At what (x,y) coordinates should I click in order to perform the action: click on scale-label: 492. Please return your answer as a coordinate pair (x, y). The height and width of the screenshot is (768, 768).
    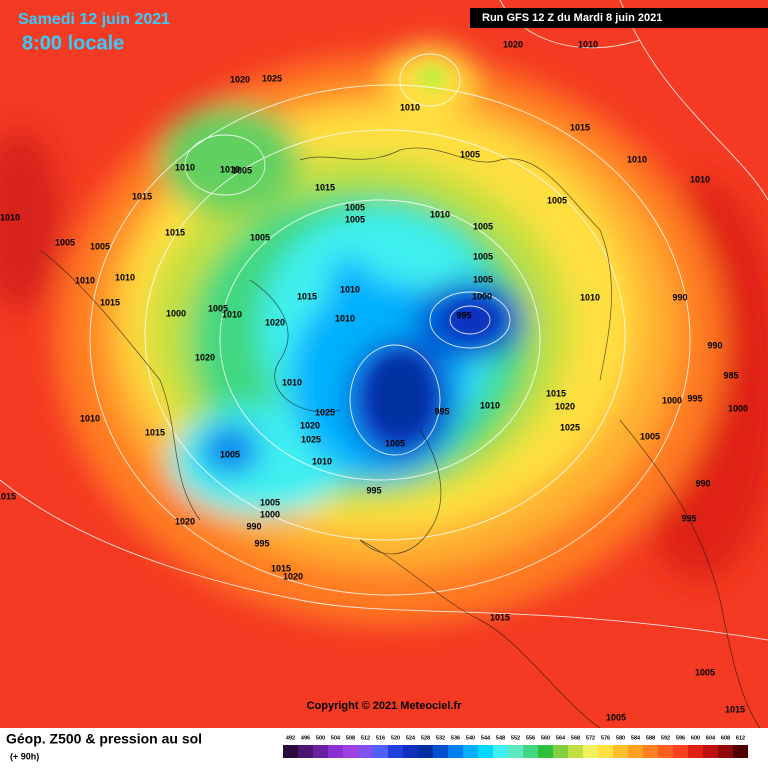
    Looking at the image, I should click on (290, 738).